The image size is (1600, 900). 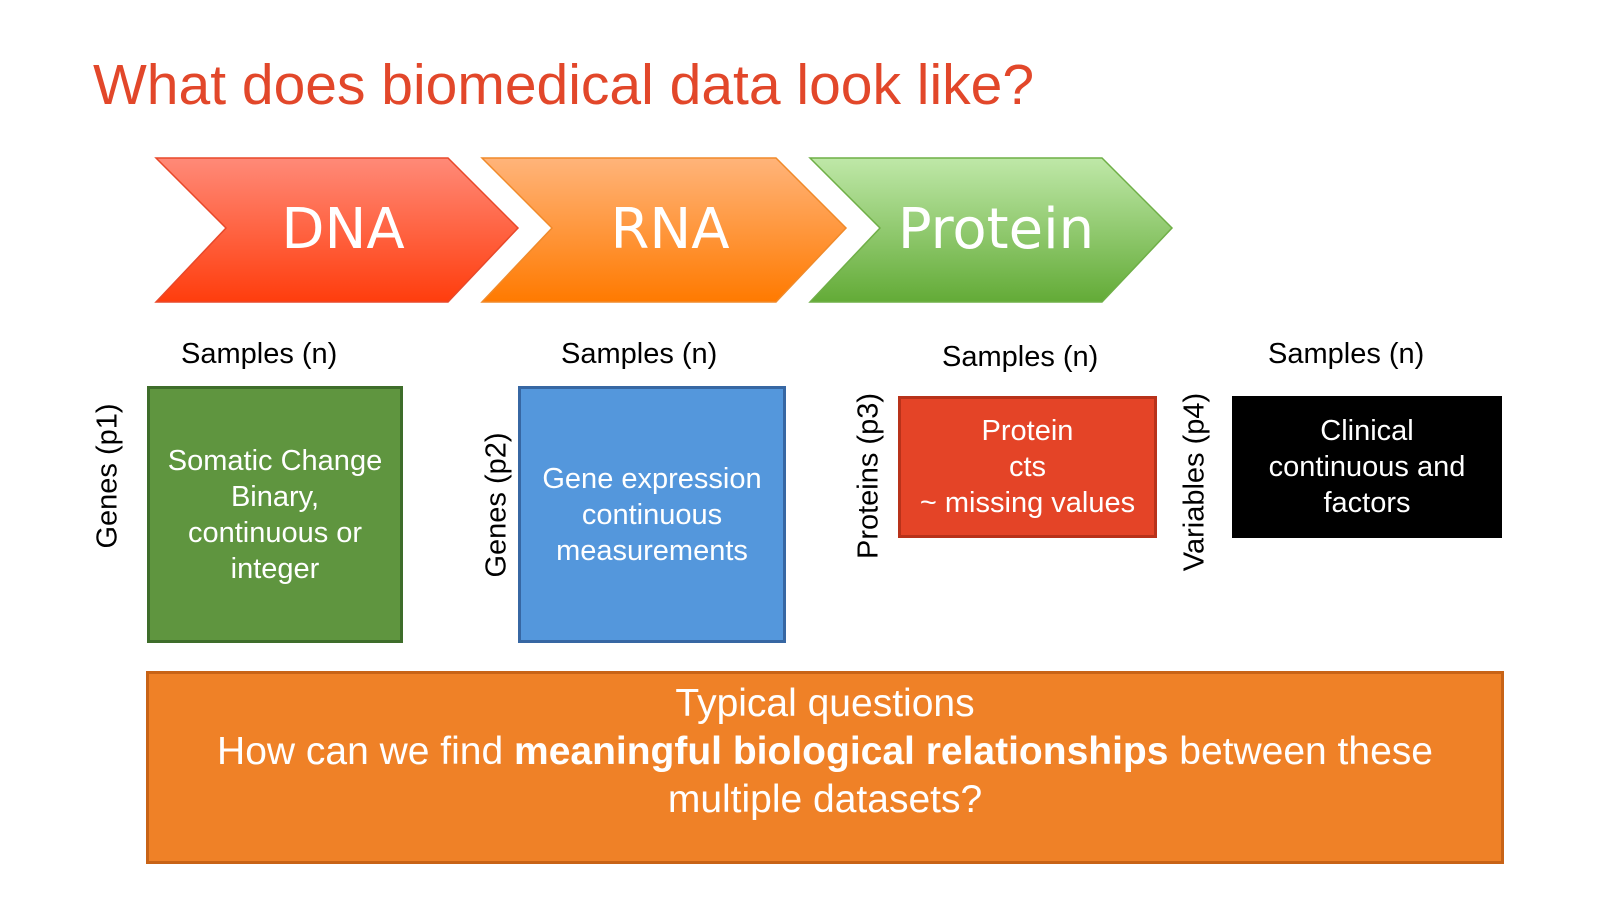 I want to click on box-text-line: cts, so click(x=1027, y=467).